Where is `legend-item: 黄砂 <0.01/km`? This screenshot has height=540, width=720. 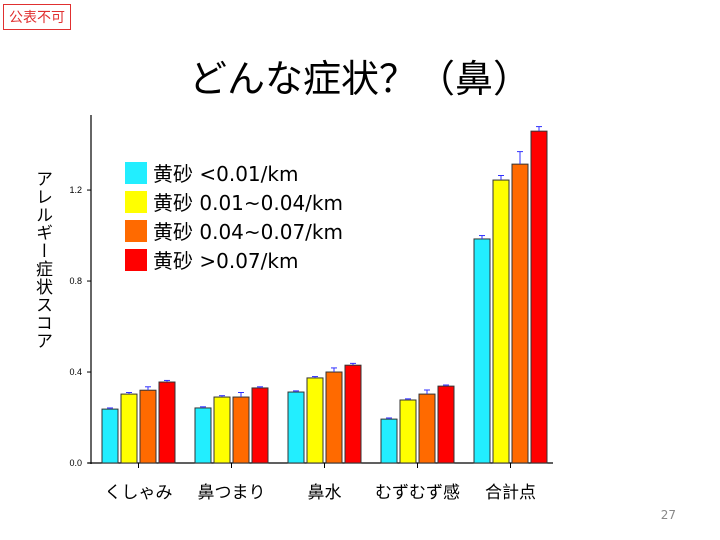 legend-item: 黄砂 <0.01/km is located at coordinates (234, 172).